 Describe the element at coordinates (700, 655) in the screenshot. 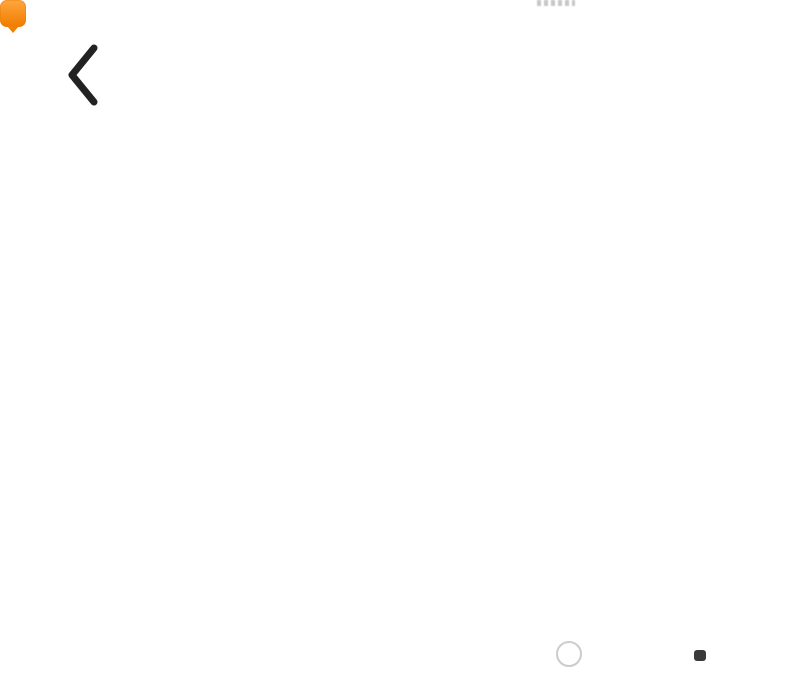

I see `active-tab-indicator` at that location.